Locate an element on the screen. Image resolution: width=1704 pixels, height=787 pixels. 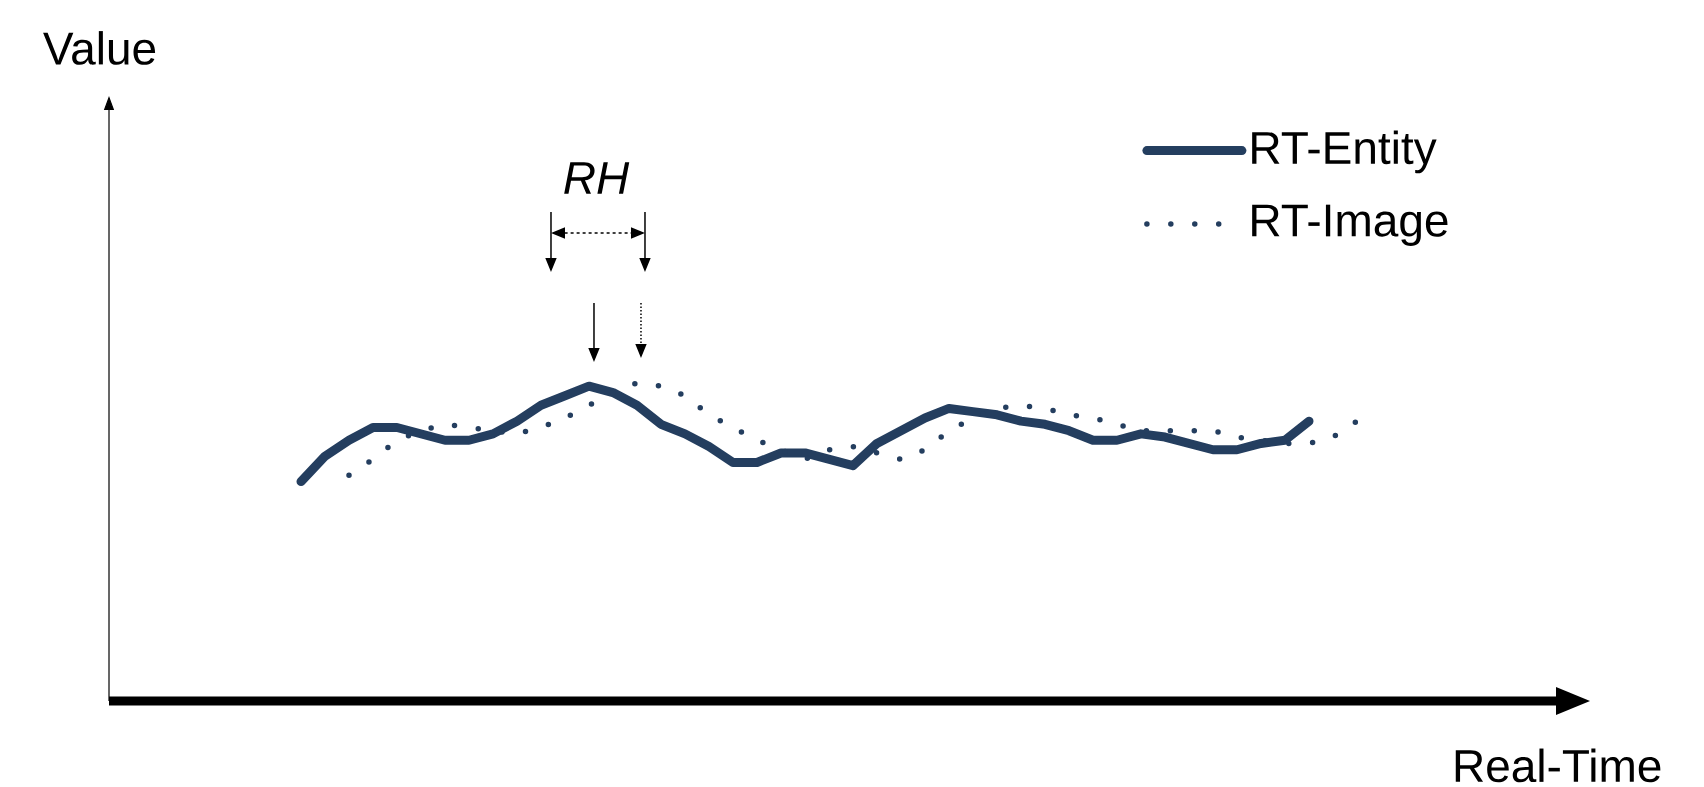
x-axis-title: Real-Time is located at coordinates (1558, 765).